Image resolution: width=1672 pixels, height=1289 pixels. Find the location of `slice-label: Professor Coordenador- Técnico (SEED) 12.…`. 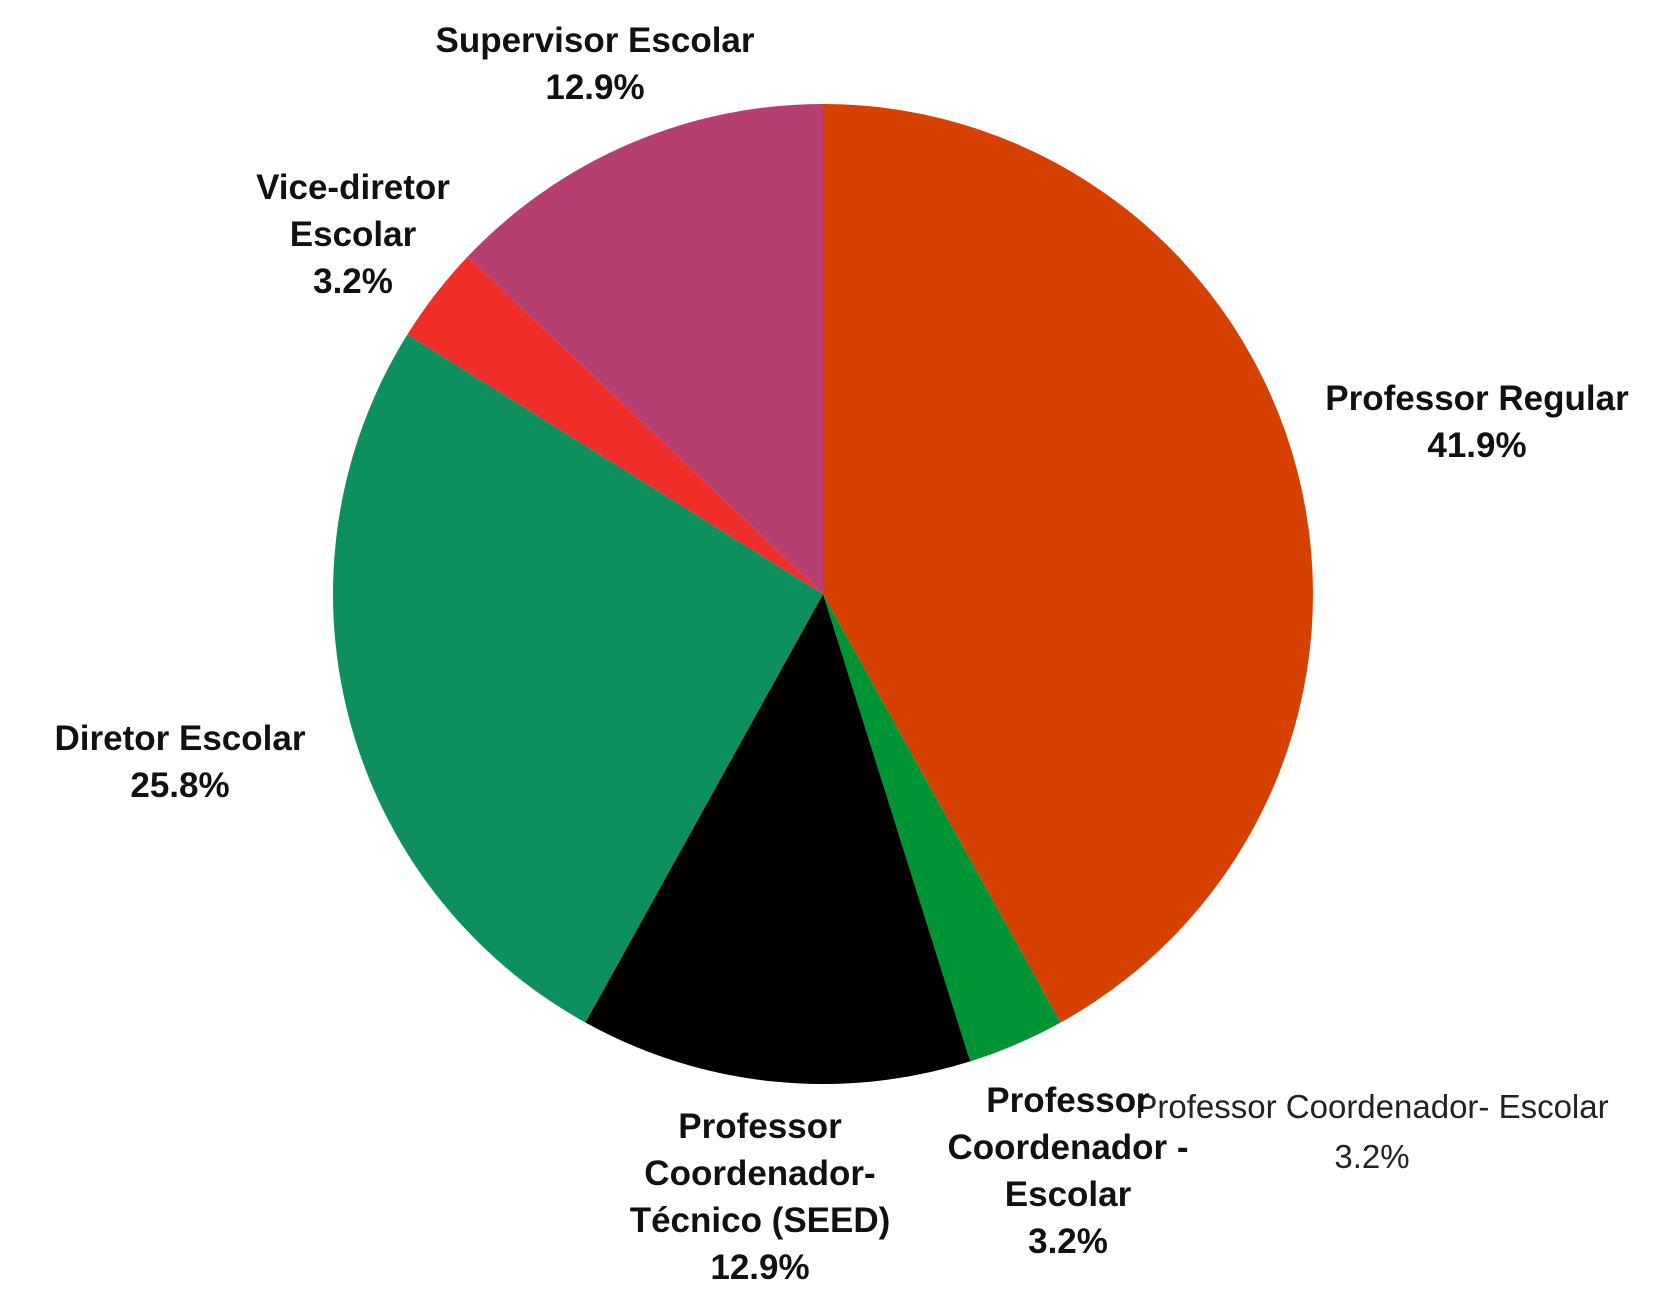

slice-label: Professor Coordenador- Técnico (SEED) 12.… is located at coordinates (760, 1196).